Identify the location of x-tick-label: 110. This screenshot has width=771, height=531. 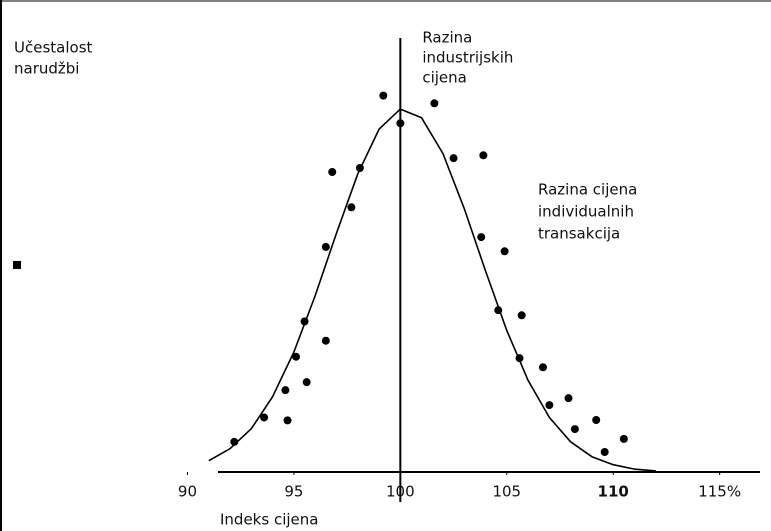
(613, 492).